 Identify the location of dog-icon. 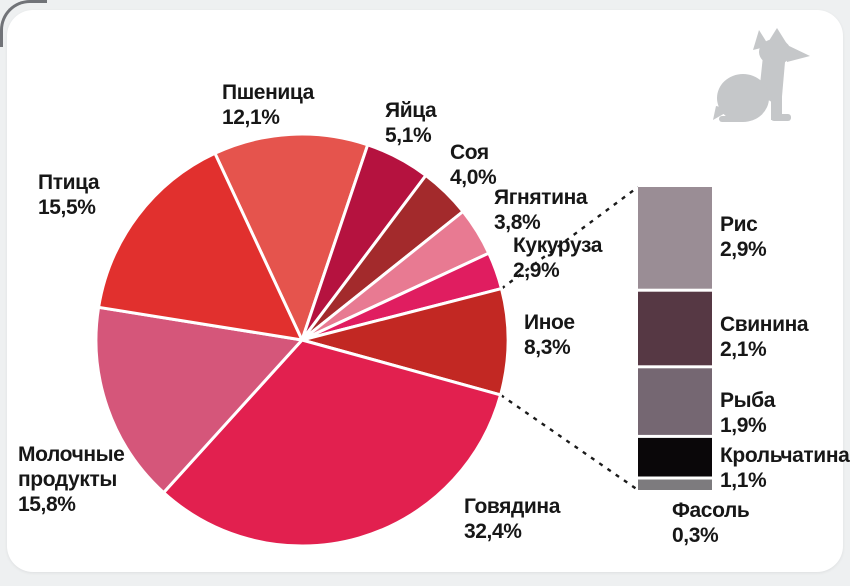
(761, 75).